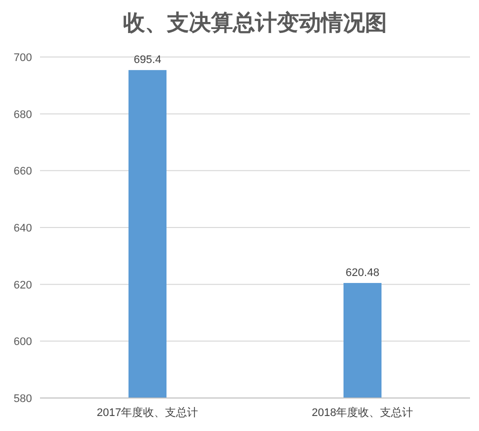  I want to click on y-tick-label: 700, so click(23, 58).